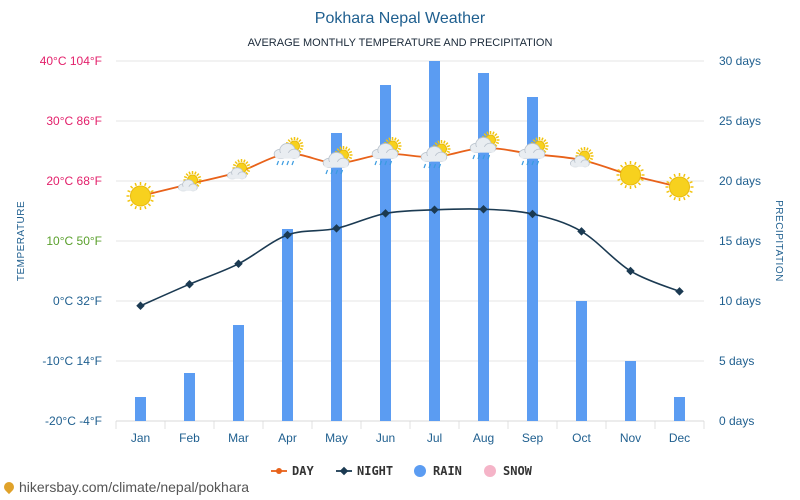 This screenshot has height=500, width=800. Describe the element at coordinates (679, 438) in the screenshot. I see `x-tick-label: Dec` at that location.